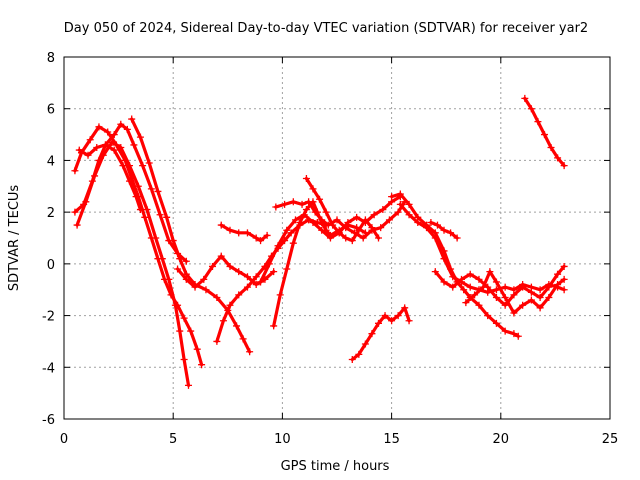 Image resolution: width=640 pixels, height=480 pixels. Describe the element at coordinates (48, 420) in the screenshot. I see `y-tick-label: -6` at that location.